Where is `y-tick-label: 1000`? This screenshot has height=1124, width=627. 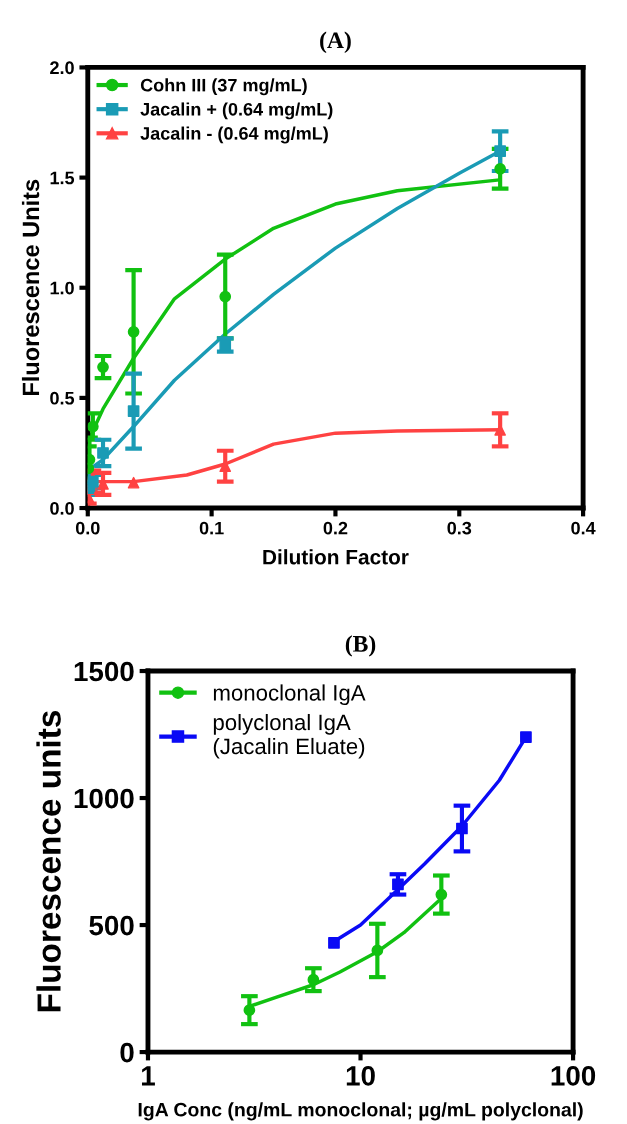
y-tick-label: 1000 is located at coordinates (104, 798).